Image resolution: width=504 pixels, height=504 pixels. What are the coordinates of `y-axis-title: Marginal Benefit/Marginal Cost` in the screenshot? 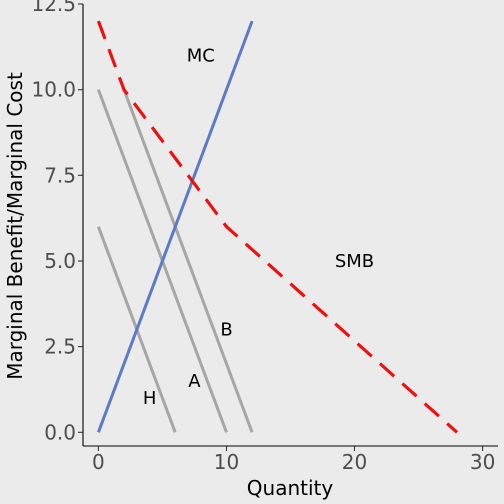 It's located at (15, 226).